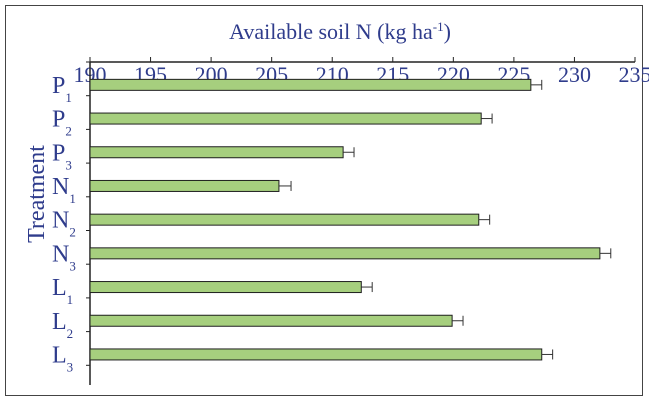  What do you see at coordinates (62, 156) in the screenshot?
I see `category-label: P3` at bounding box center [62, 156].